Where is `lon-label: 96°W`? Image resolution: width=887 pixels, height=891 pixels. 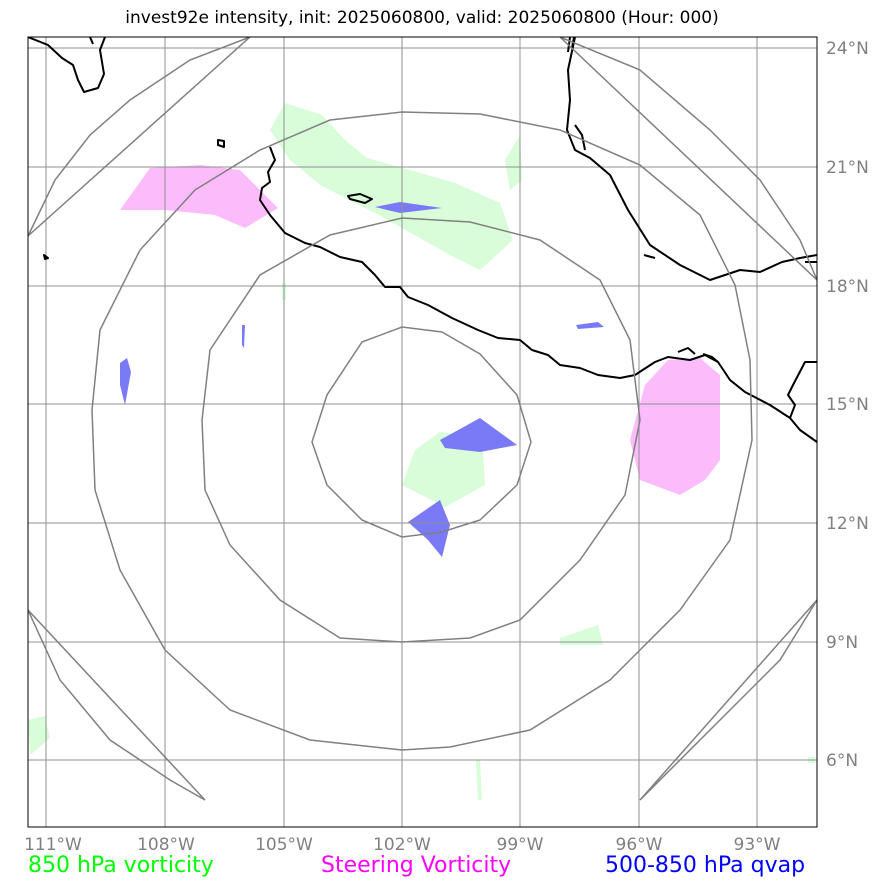
lon-label: 96°W is located at coordinates (639, 845).